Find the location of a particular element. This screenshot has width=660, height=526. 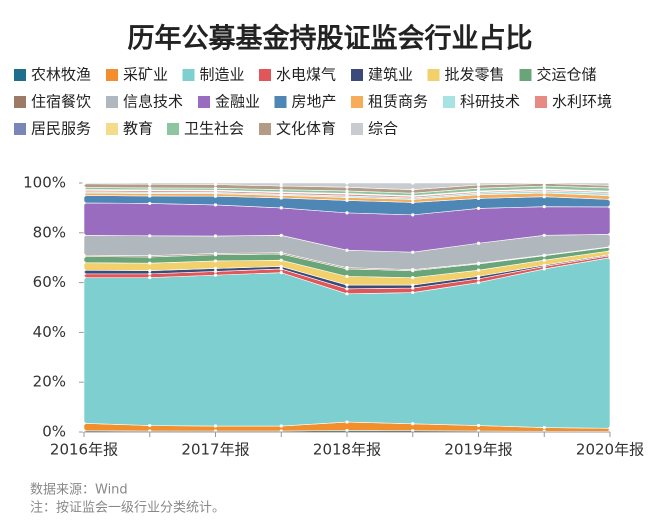

legend-label: 文化体育 is located at coordinates (306, 129).